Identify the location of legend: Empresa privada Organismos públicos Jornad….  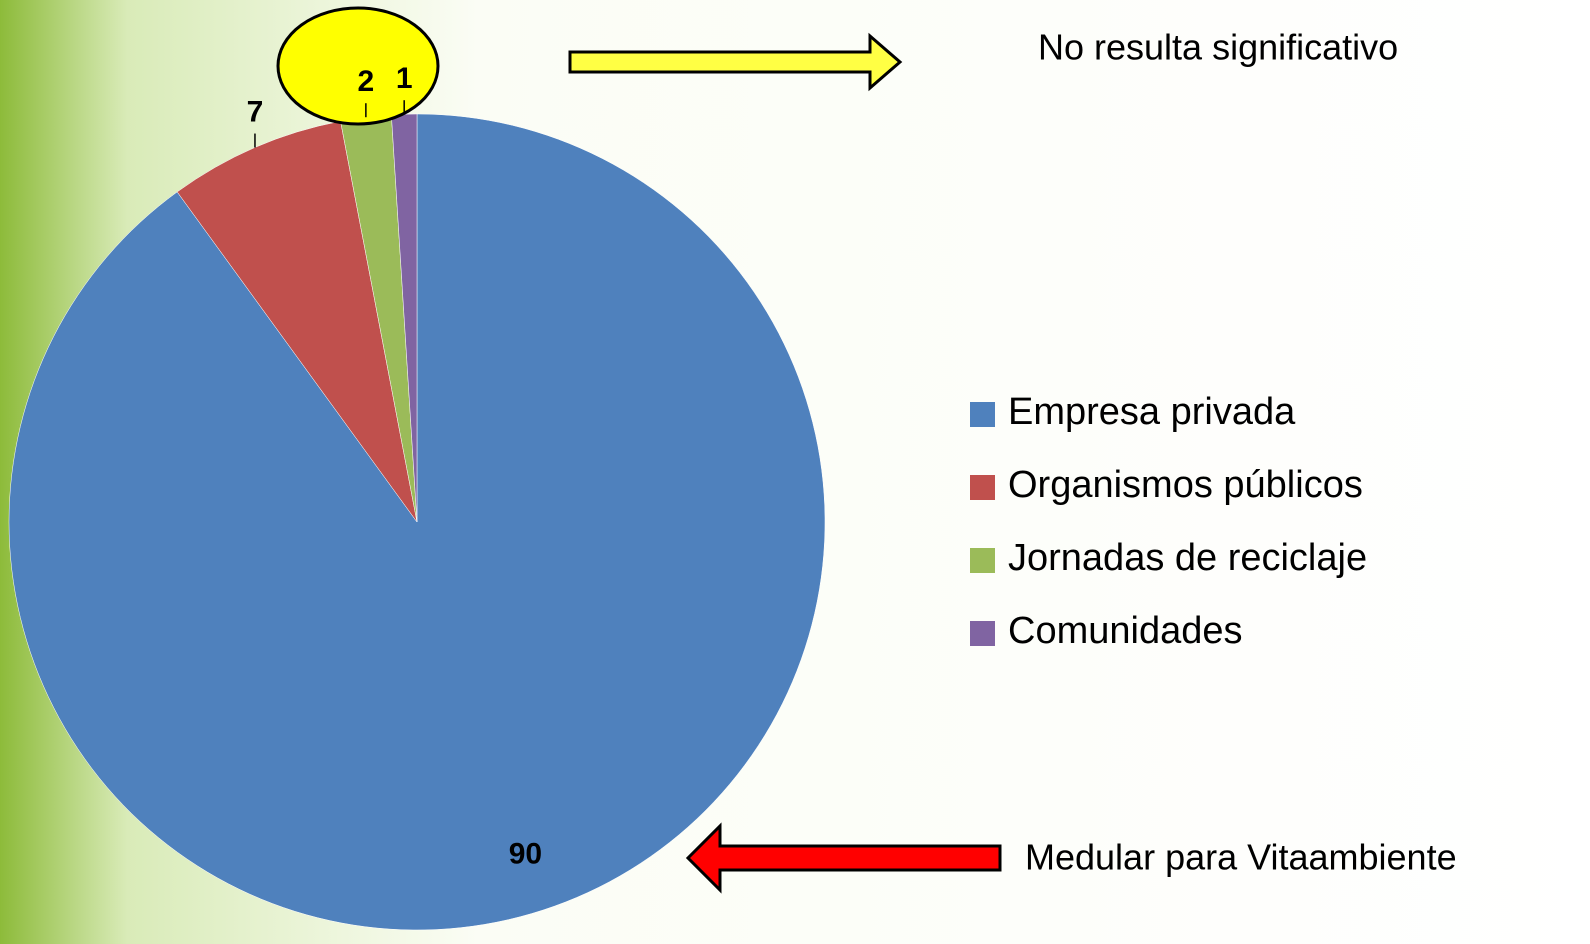
(1168, 521).